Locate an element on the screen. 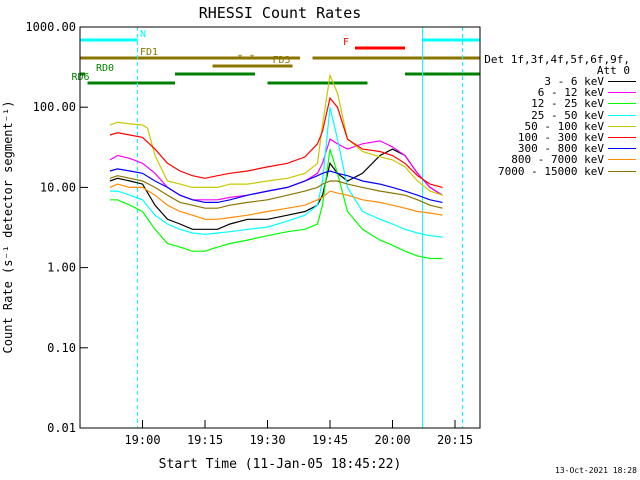  legend-entry-5: 100 - 300 keV is located at coordinates (560, 137).